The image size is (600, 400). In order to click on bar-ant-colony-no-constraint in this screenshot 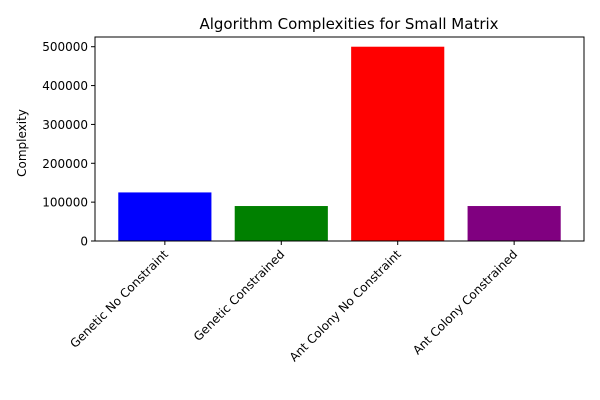, I will do `click(398, 143)`.